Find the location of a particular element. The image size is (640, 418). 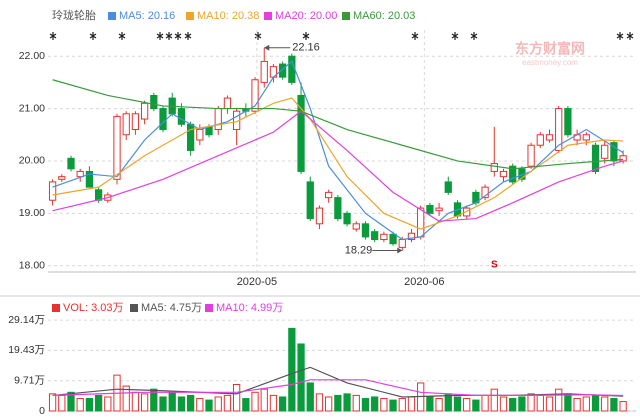

annotation-label: 18.29 is located at coordinates (359, 250).